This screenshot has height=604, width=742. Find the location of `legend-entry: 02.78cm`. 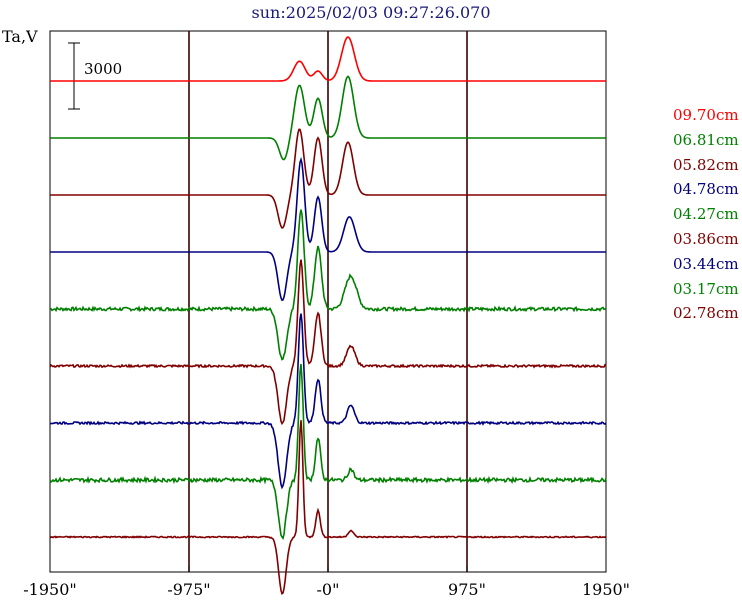

legend-entry: 02.78cm is located at coordinates (706, 313).